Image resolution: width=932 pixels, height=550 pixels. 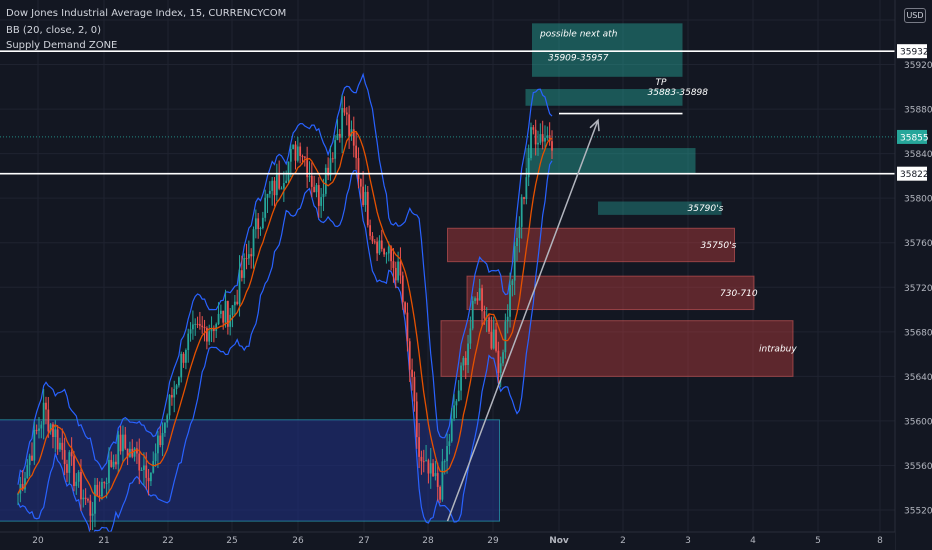 I want to click on x-tick-label: 27, so click(x=363, y=541).